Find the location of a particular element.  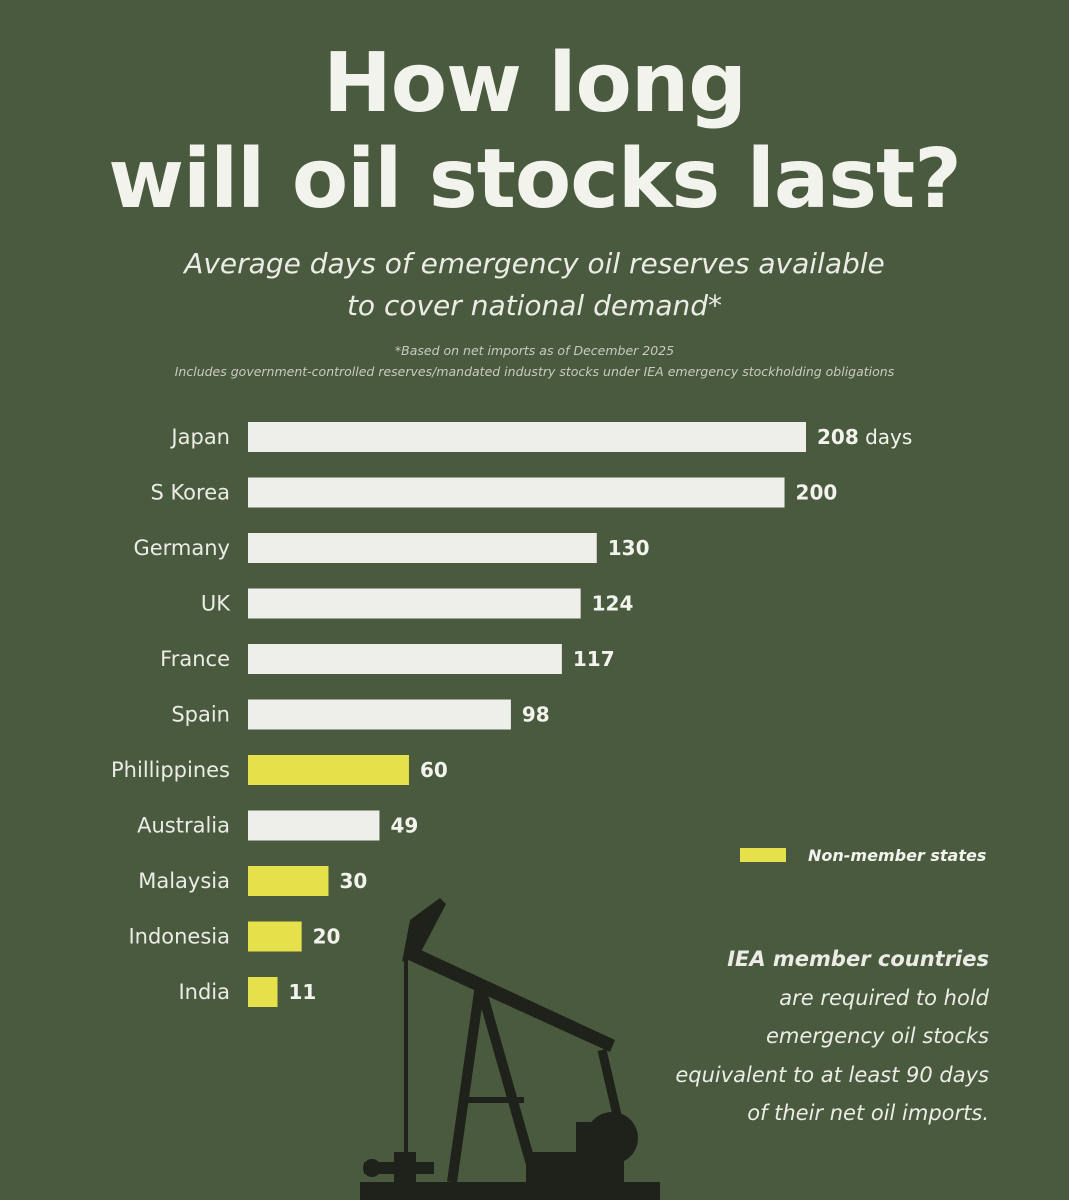

category-label: Malaysia is located at coordinates (184, 881).